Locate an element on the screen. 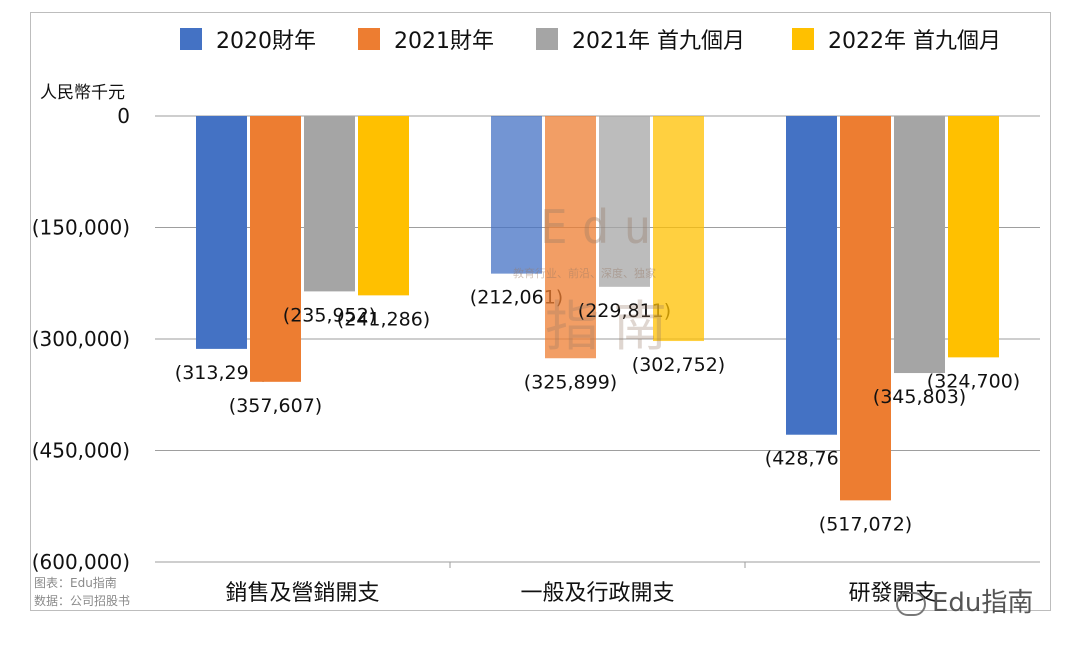  brand-label: Edu指南 is located at coordinates (983, 603).